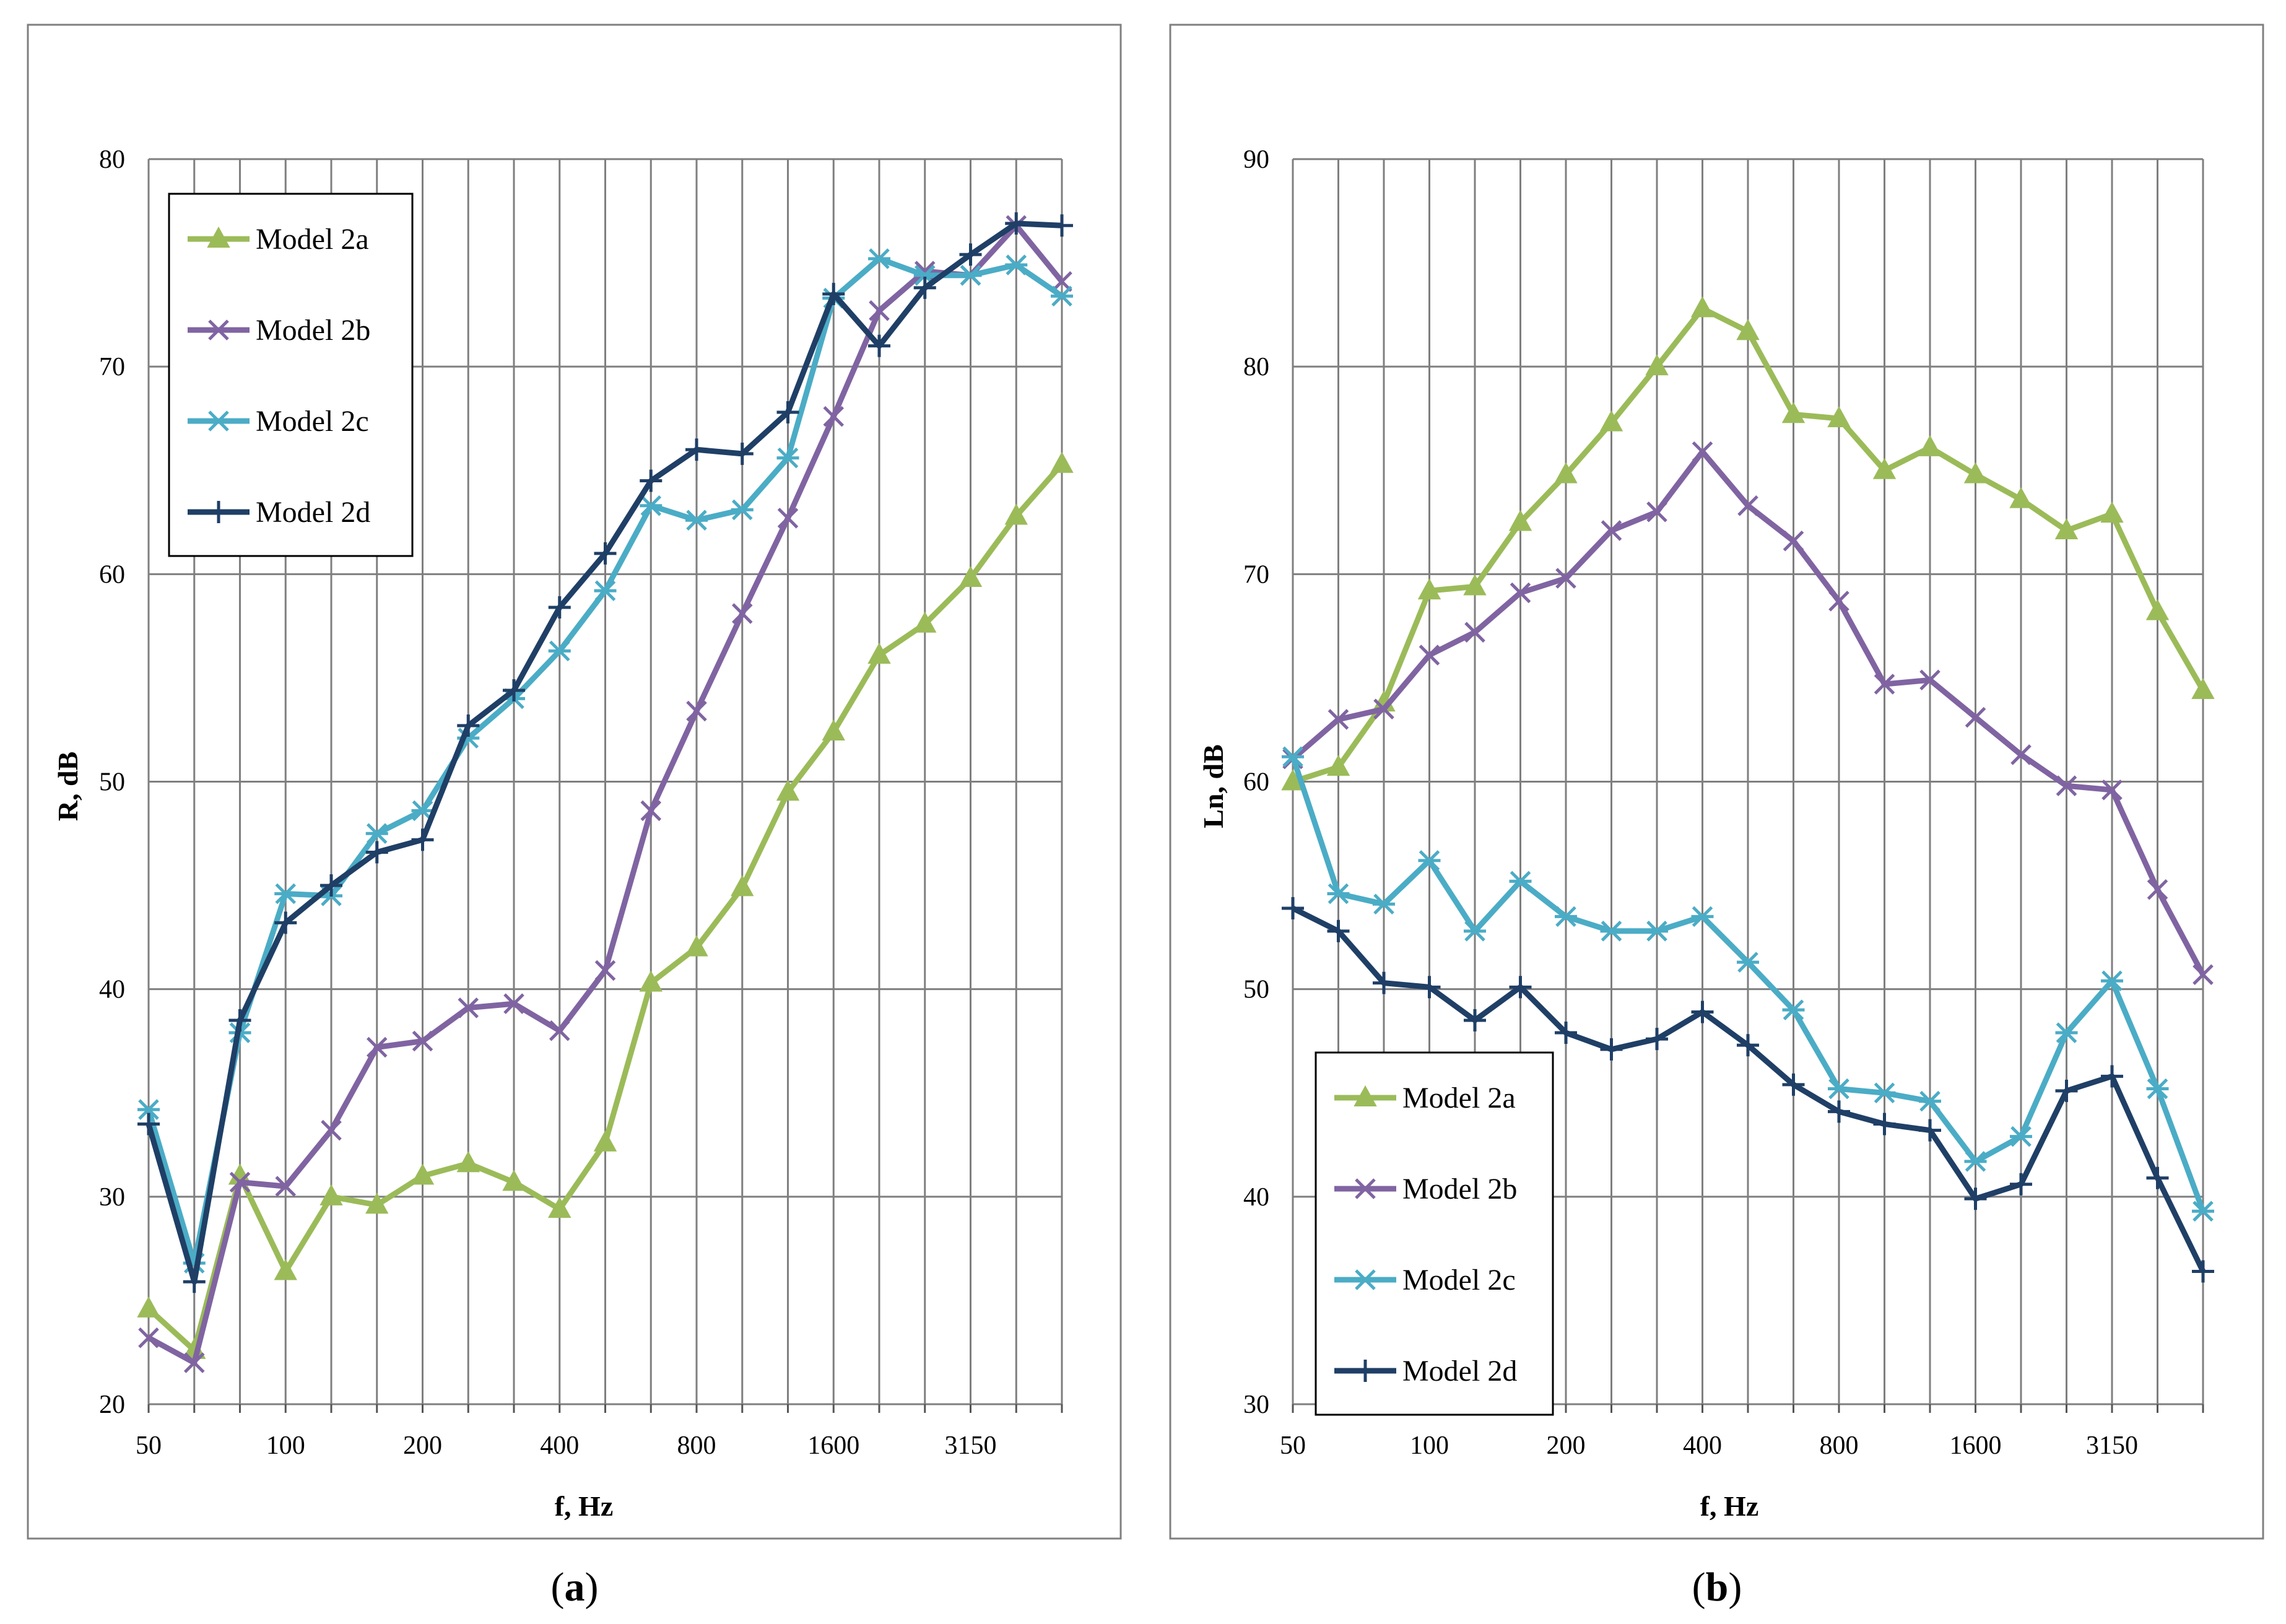 This screenshot has height=1624, width=2286. Describe the element at coordinates (112, 575) in the screenshot. I see `y-tick-label: 60` at that location.